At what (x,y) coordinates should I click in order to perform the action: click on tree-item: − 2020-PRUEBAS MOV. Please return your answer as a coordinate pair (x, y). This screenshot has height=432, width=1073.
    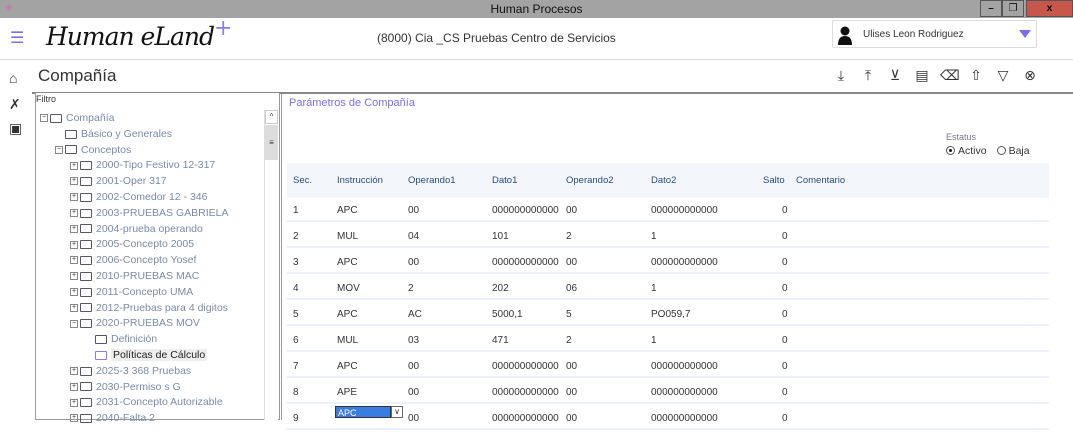
    Looking at the image, I should click on (135, 324).